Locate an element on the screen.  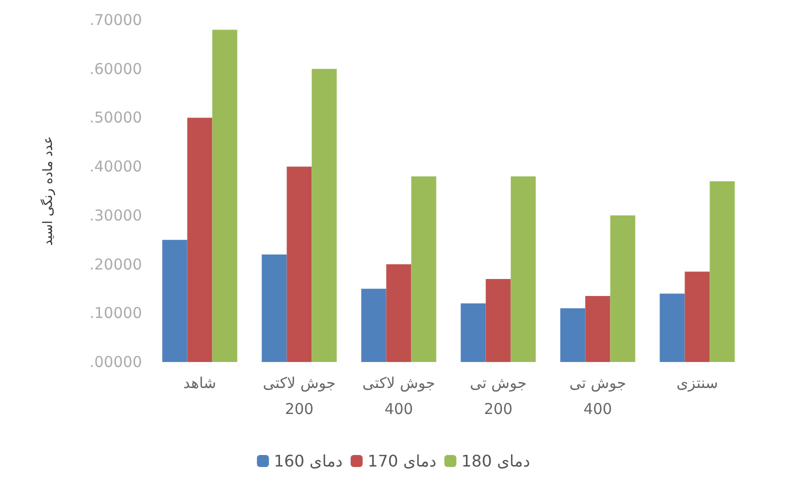
y-tick-label: .70000 is located at coordinates (116, 20).